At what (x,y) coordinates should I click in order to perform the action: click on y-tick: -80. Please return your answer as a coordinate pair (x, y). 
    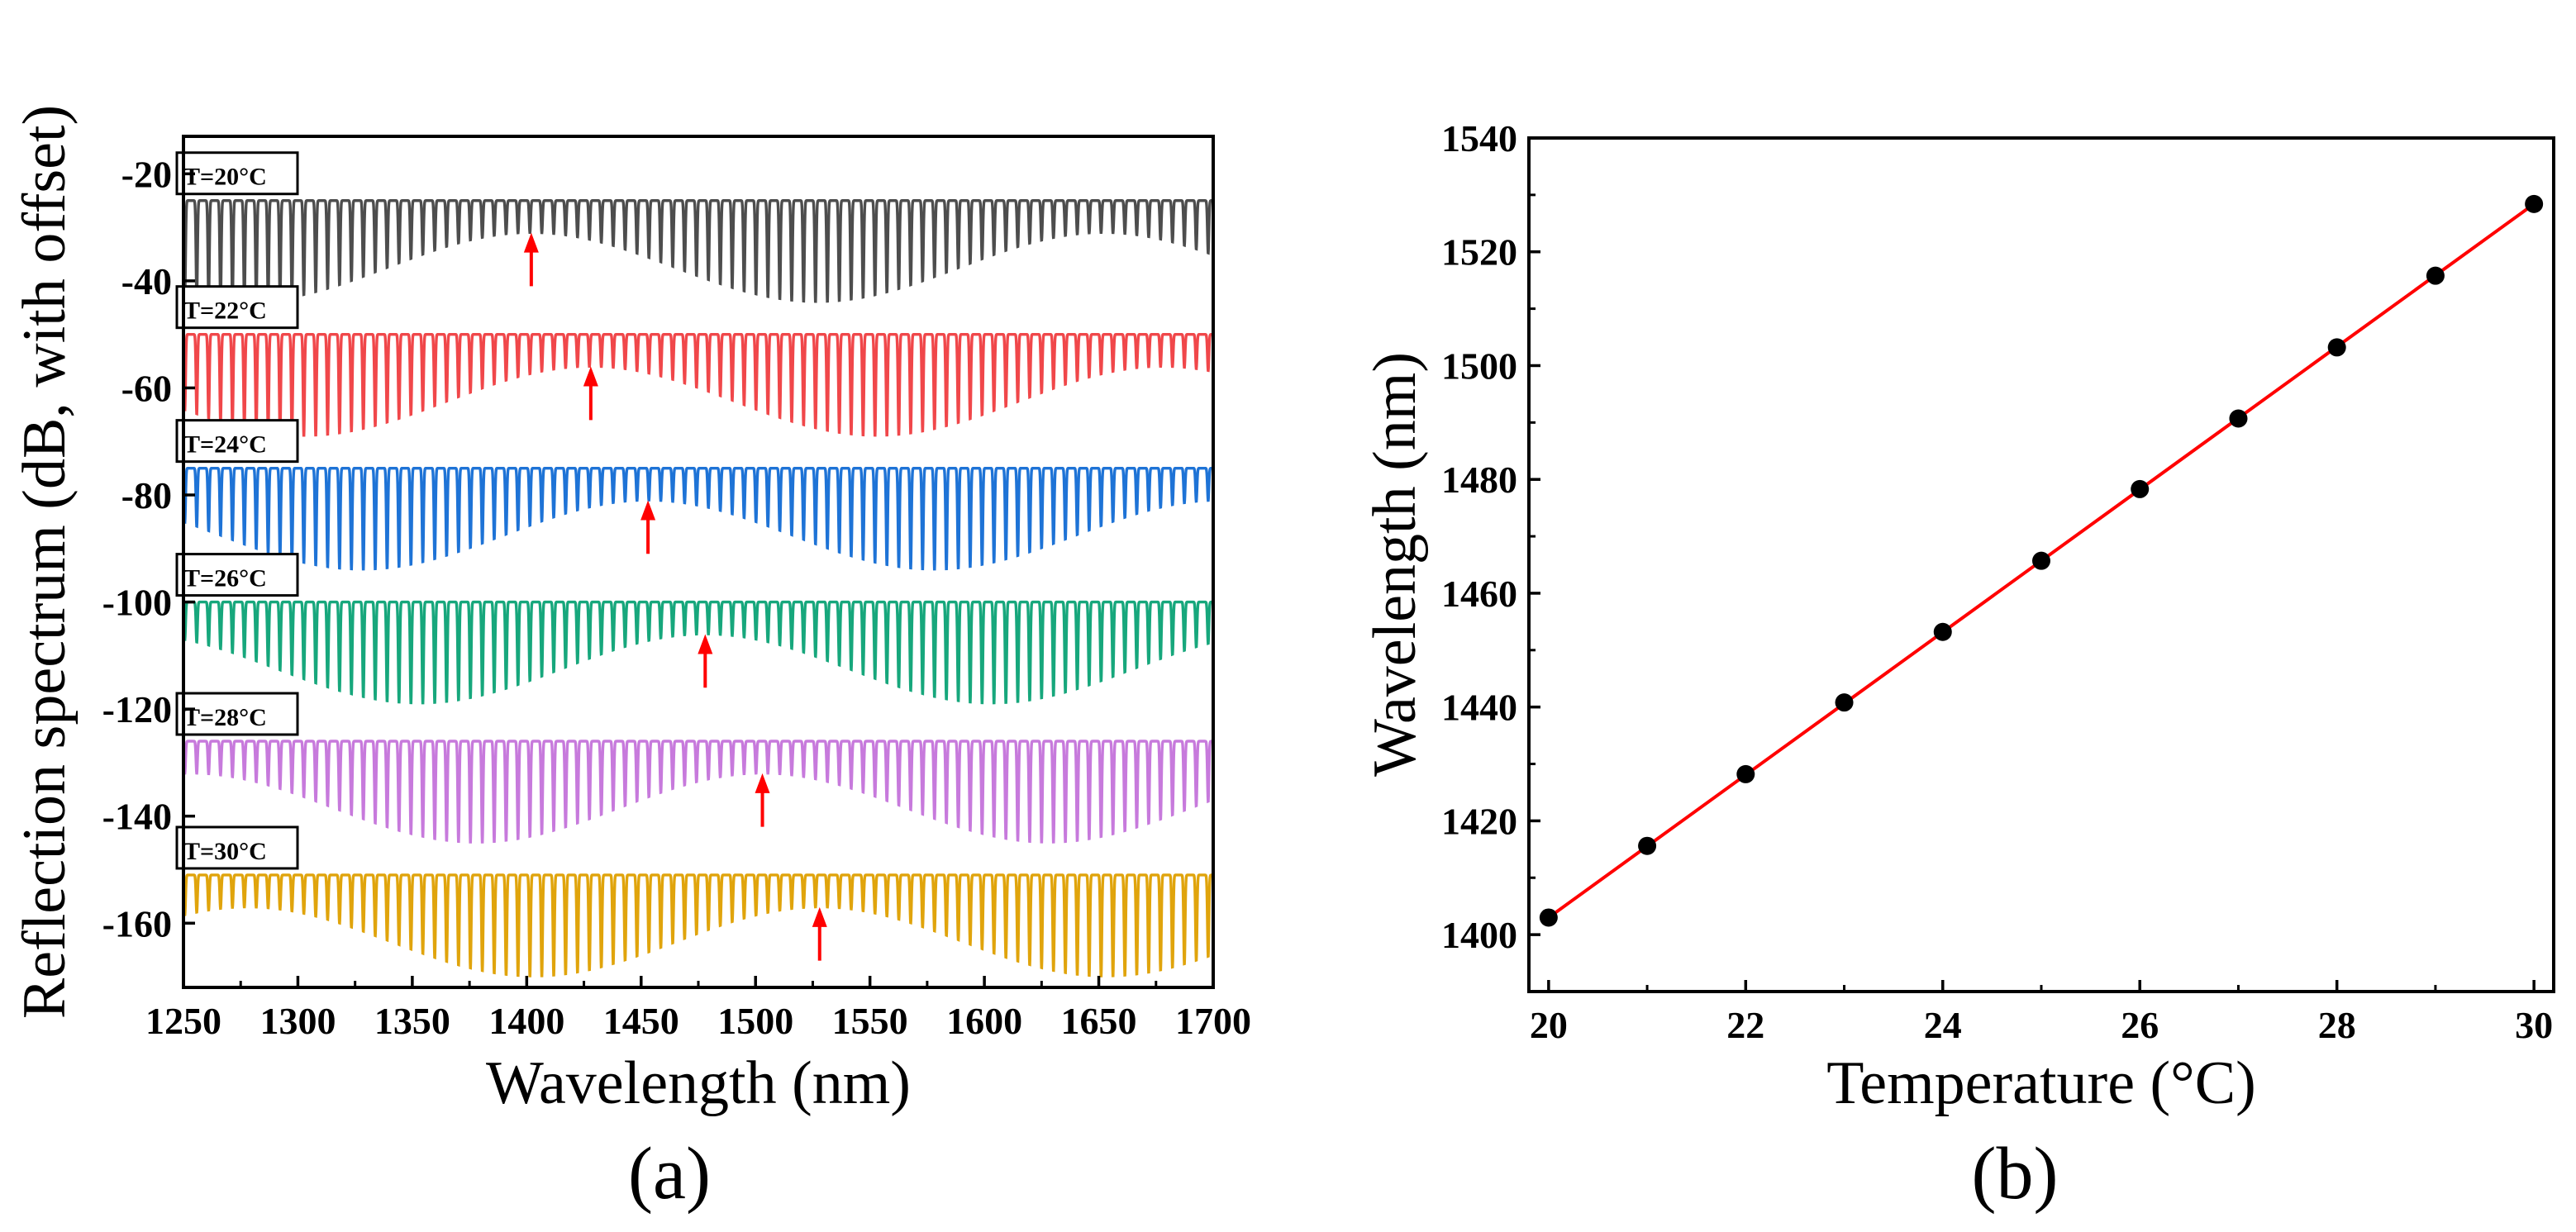
    Looking at the image, I should click on (158, 495).